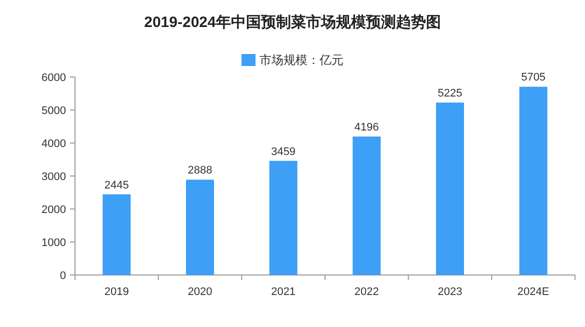 The height and width of the screenshot is (327, 585). Describe the element at coordinates (302, 60) in the screenshot. I see `legend-label: 市场规模：亿元` at that location.